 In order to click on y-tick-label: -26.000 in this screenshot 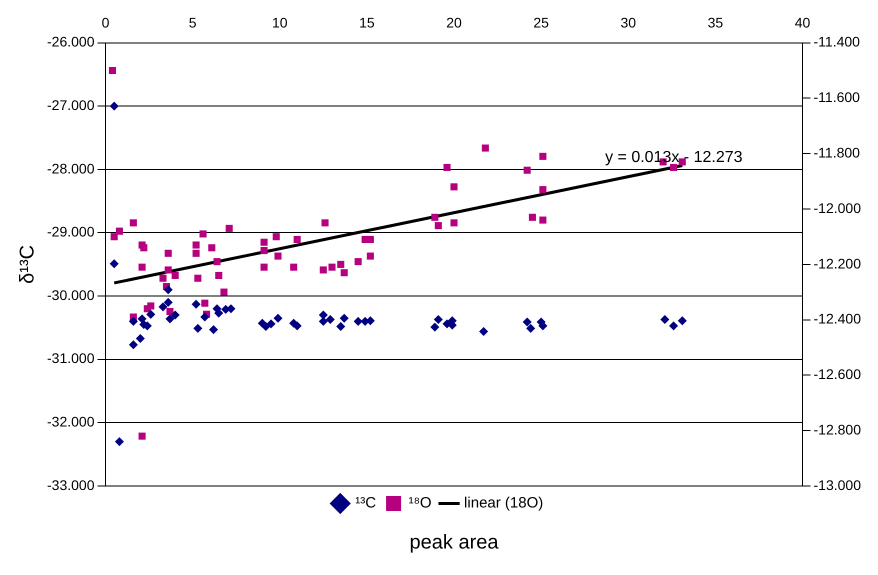, I will do `click(71, 42)`.